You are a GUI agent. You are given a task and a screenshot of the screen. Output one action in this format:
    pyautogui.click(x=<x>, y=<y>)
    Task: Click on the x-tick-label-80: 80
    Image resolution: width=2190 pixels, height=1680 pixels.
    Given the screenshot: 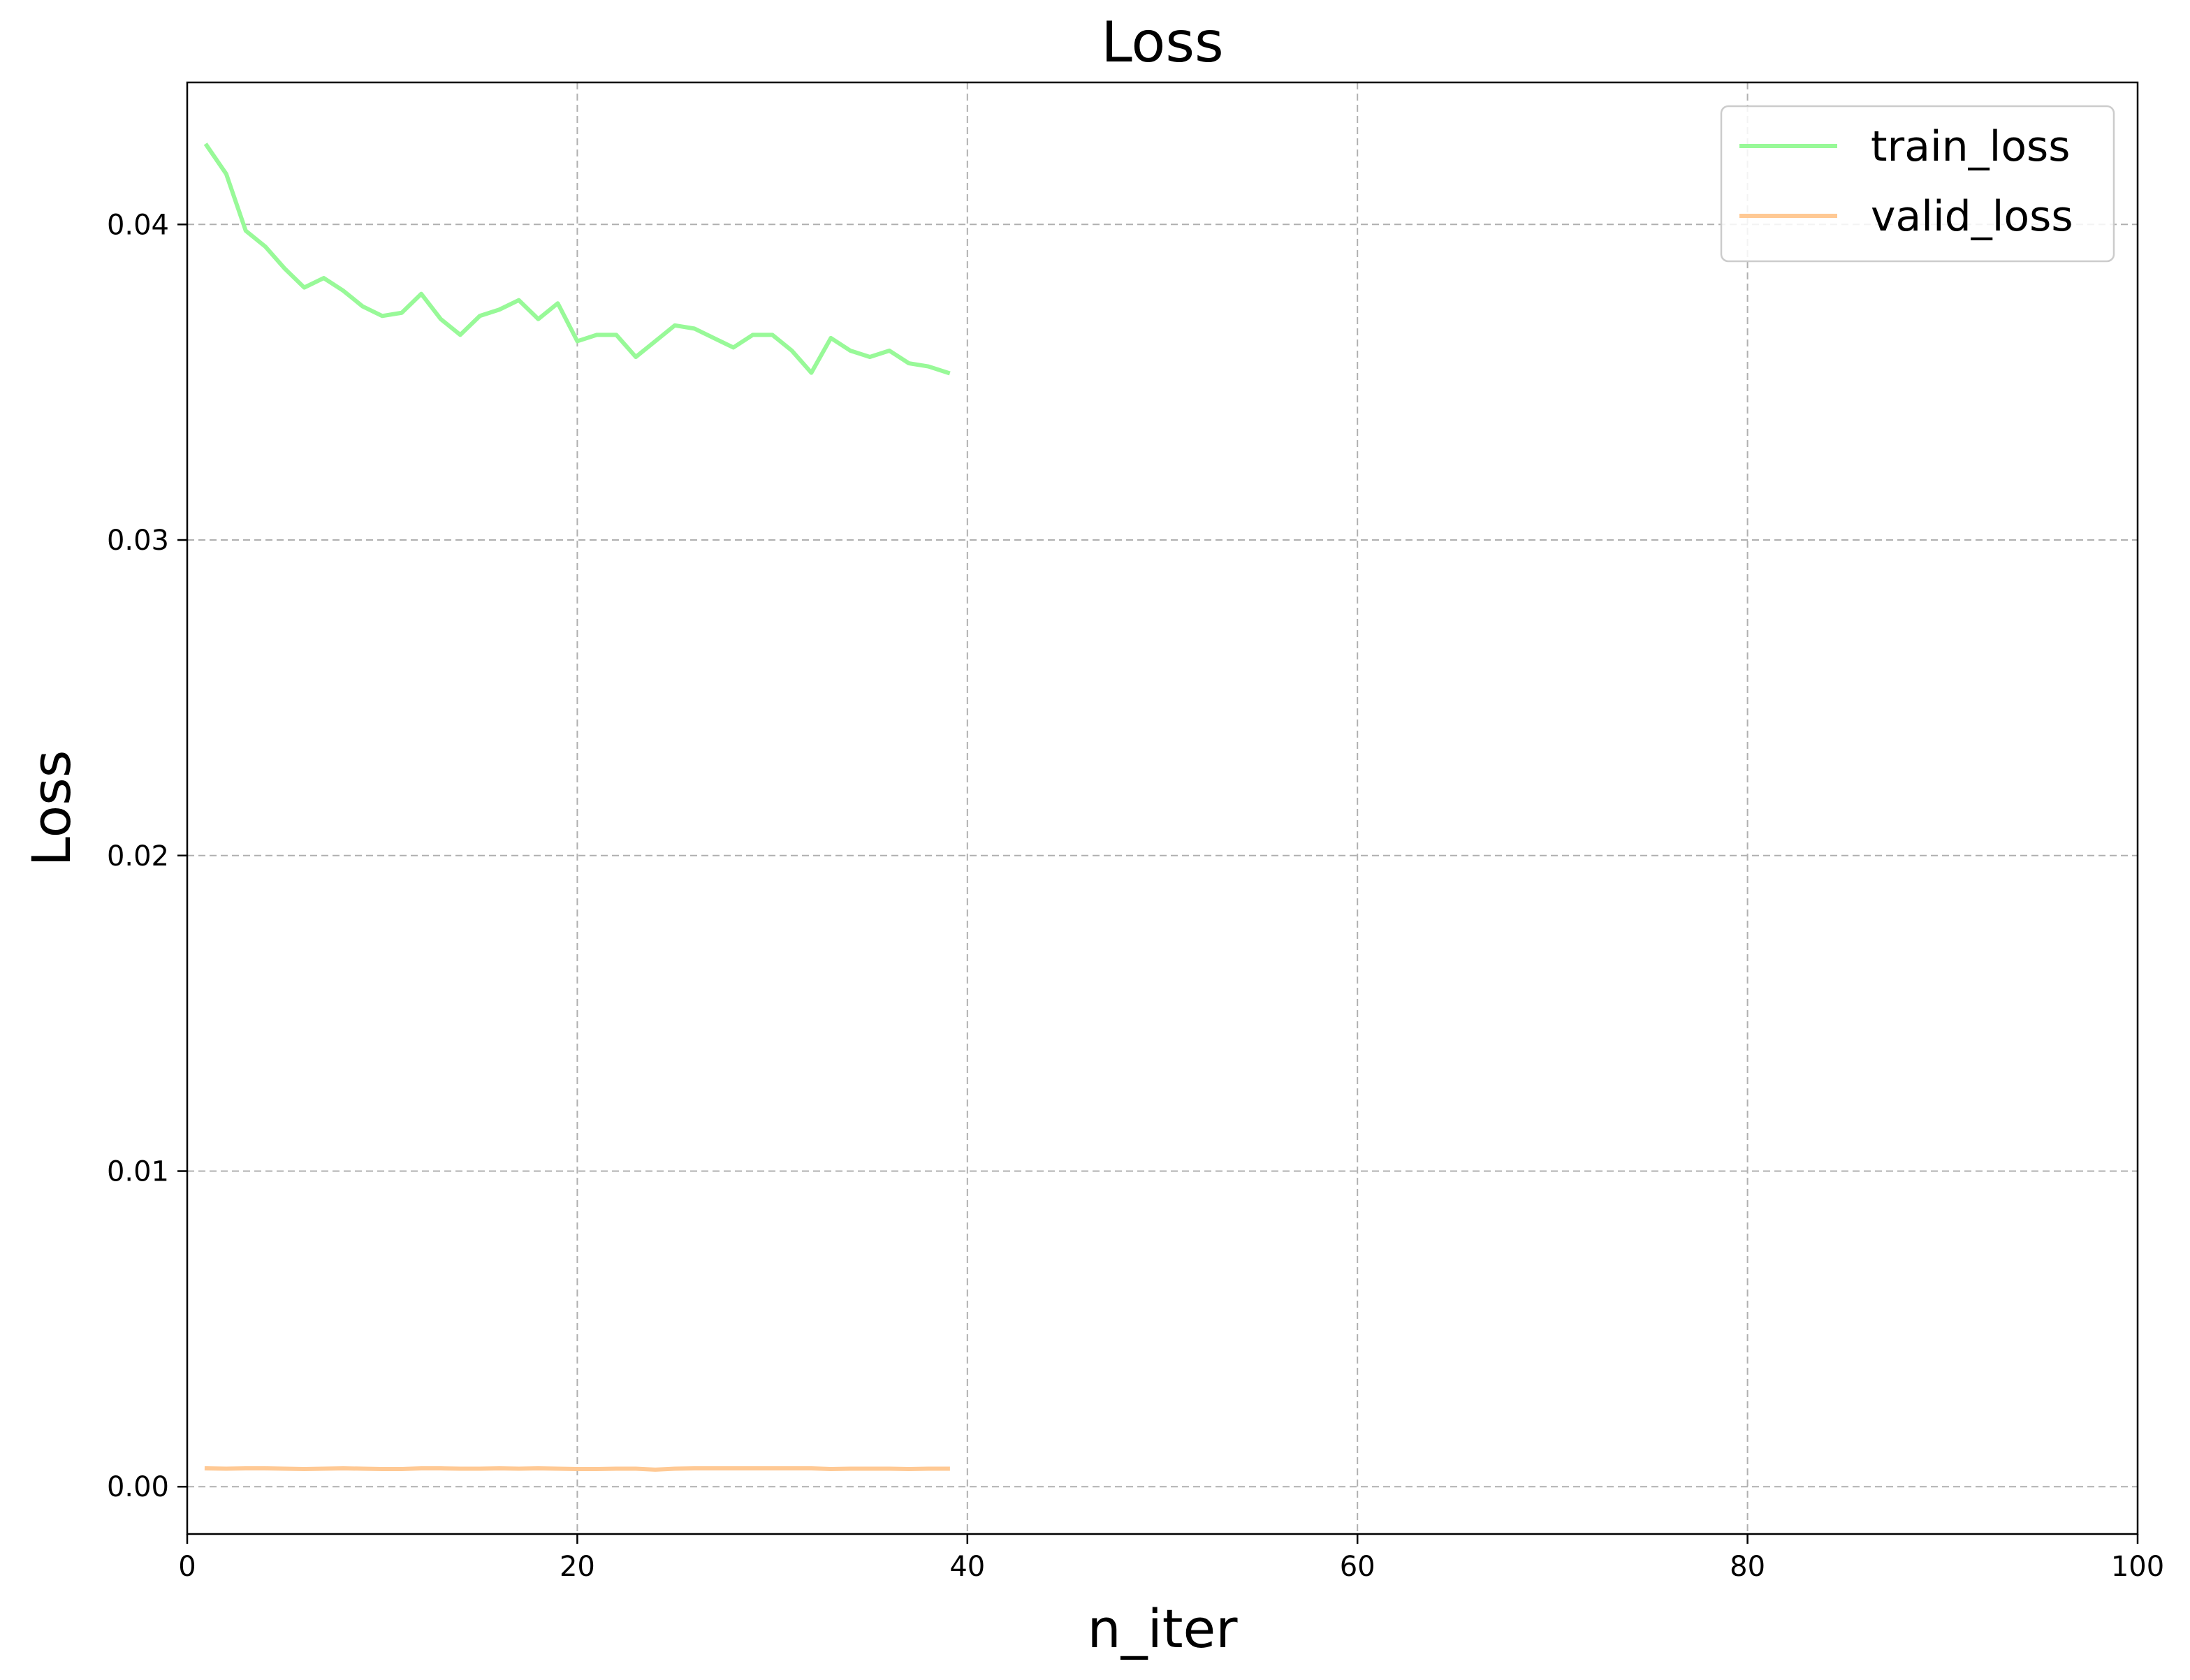 What is the action you would take?
    pyautogui.click(x=1747, y=1567)
    